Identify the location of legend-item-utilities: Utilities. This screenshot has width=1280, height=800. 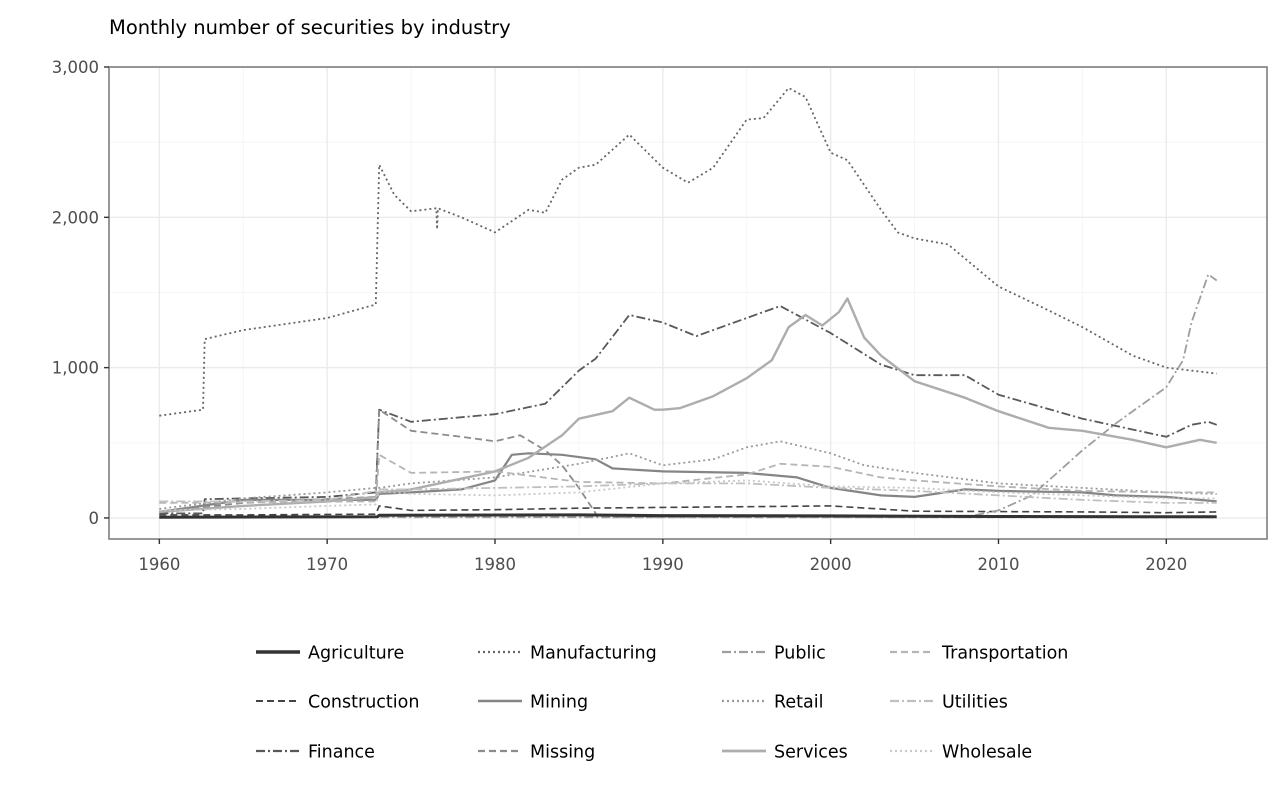
(949, 703).